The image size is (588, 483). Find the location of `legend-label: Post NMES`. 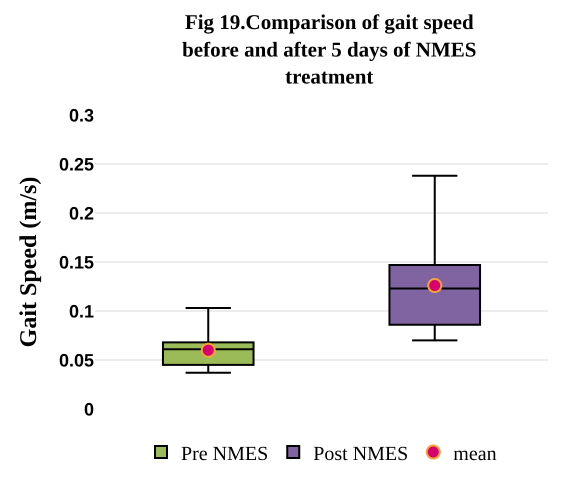

legend-label: Post NMES is located at coordinates (360, 453).